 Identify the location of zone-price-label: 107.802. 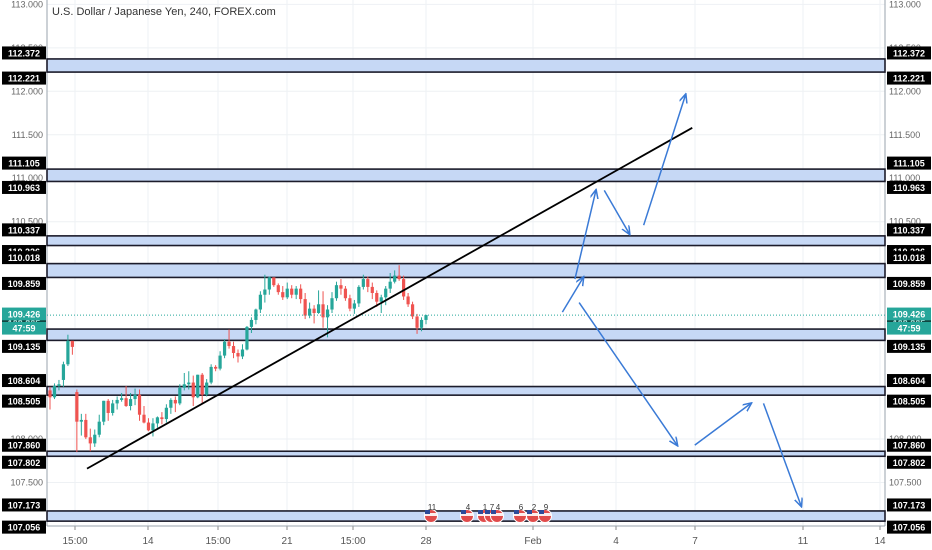
(24, 463).